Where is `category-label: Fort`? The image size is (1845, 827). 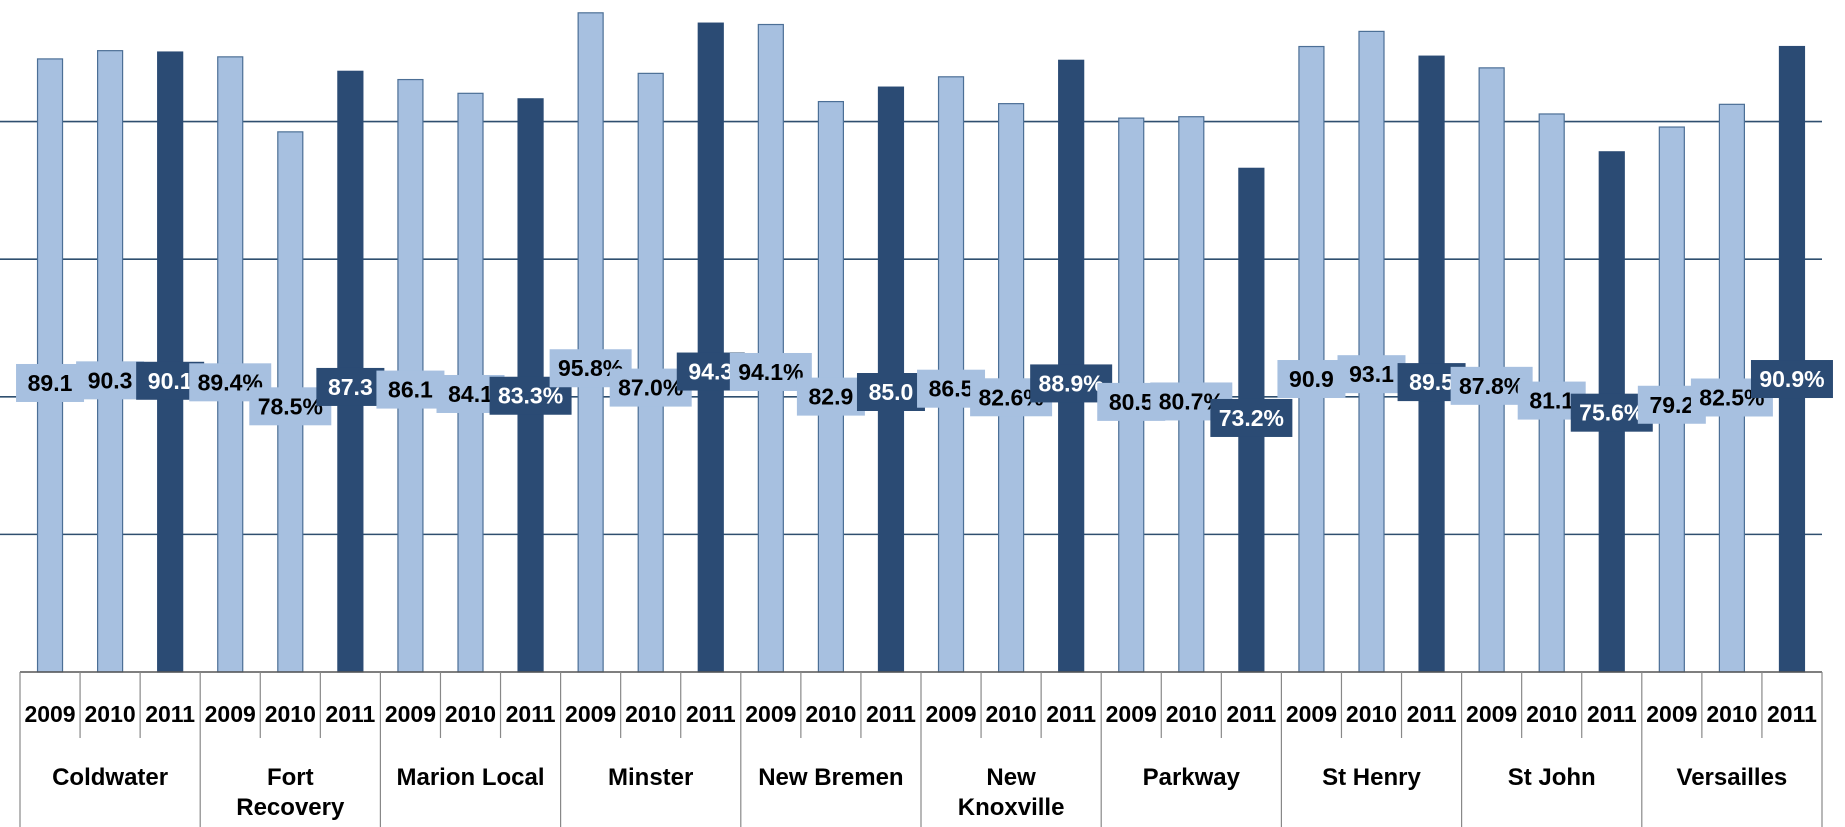
category-label: Fort is located at coordinates (290, 777).